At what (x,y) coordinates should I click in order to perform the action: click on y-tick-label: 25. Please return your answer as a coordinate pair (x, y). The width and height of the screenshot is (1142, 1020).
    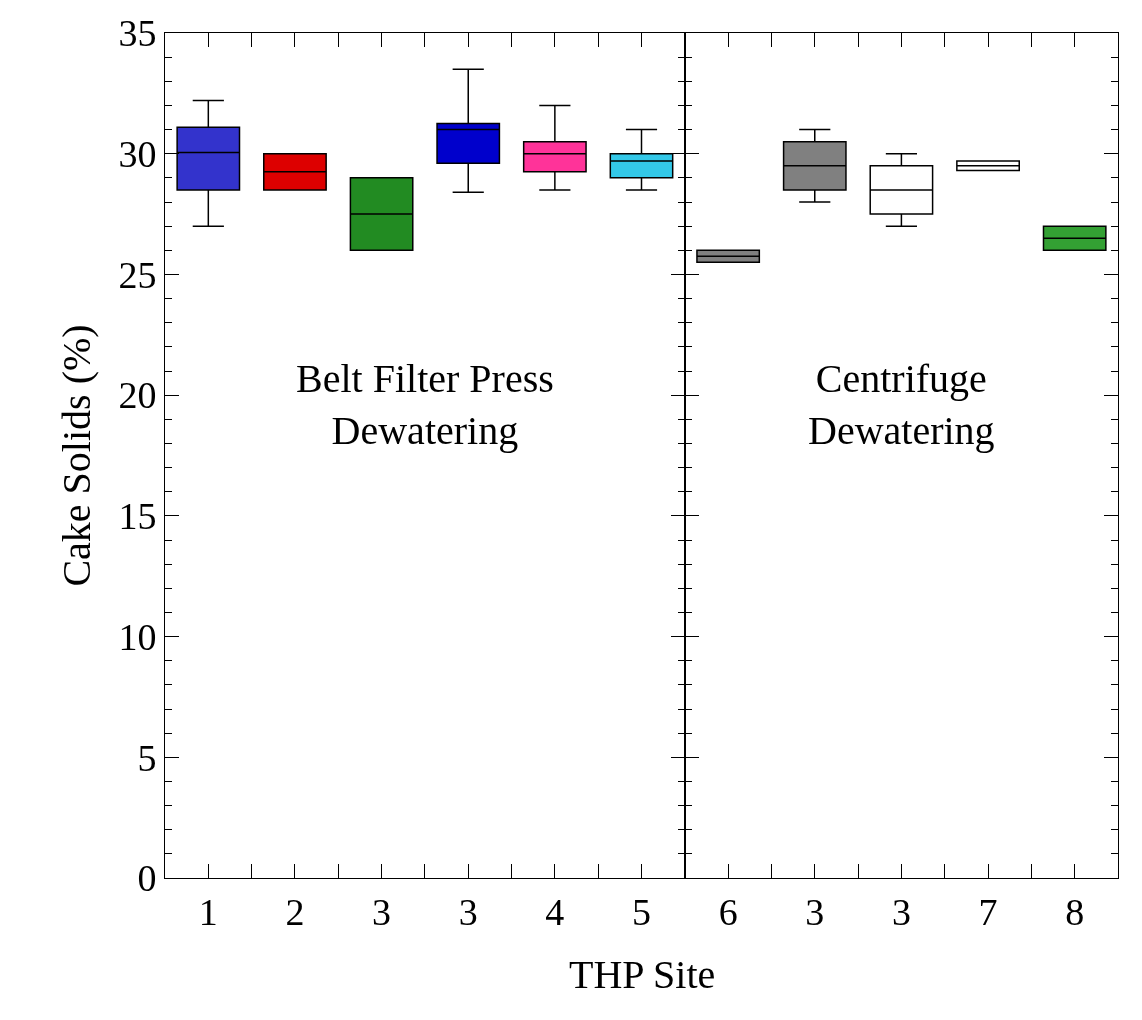
    Looking at the image, I should click on (137, 274).